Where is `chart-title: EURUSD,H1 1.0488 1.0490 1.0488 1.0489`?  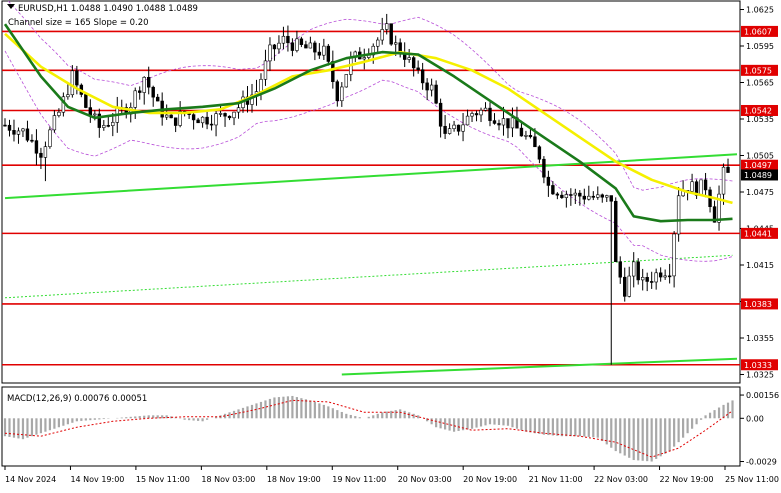
chart-title: EURUSD,H1 1.0488 1.0490 1.0488 1.0489 is located at coordinates (108, 9).